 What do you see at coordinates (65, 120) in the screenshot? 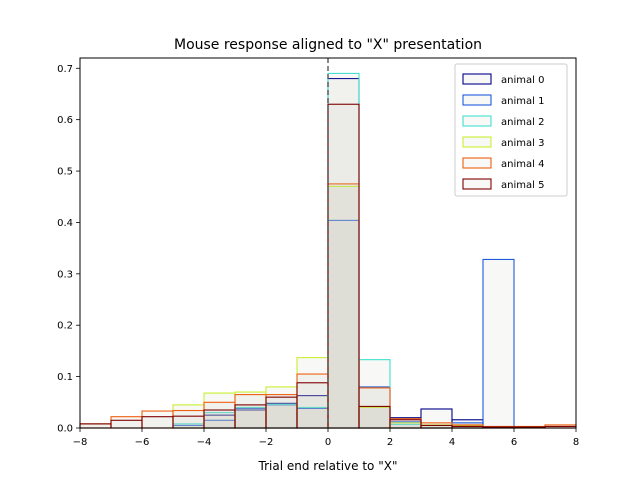
I see `y-tick-label: 0.6` at bounding box center [65, 120].